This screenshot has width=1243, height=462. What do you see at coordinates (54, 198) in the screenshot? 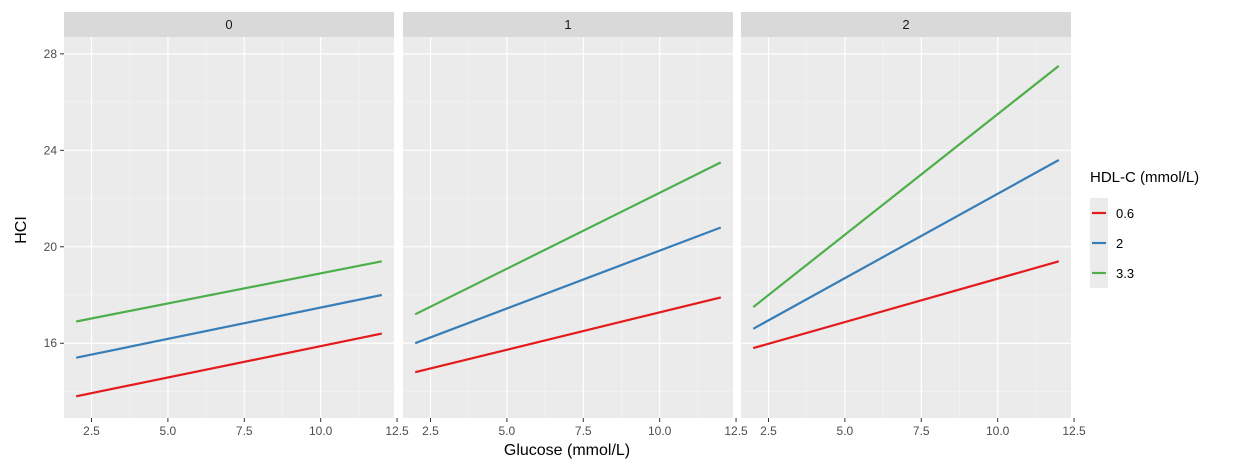
I see `y-axis: 16 20 24 28` at bounding box center [54, 198].